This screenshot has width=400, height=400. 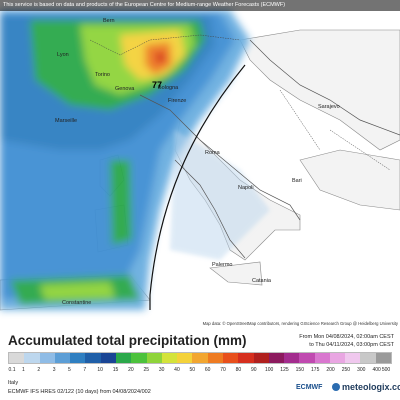 What do you see at coordinates (297, 181) in the screenshot?
I see `place-label-bari: Bari` at bounding box center [297, 181].